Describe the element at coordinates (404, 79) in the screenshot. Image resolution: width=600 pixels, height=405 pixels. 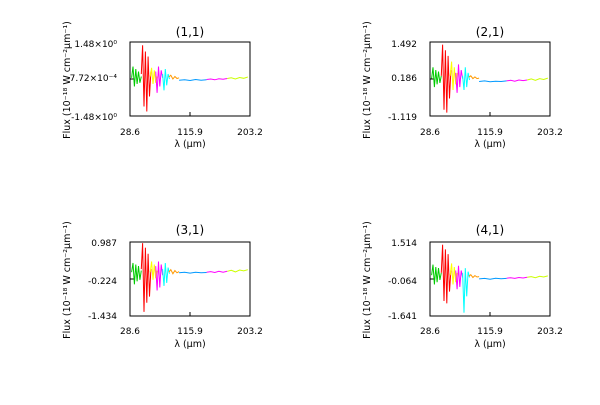
I see `y-tick-label-mid: 0.186` at that location.